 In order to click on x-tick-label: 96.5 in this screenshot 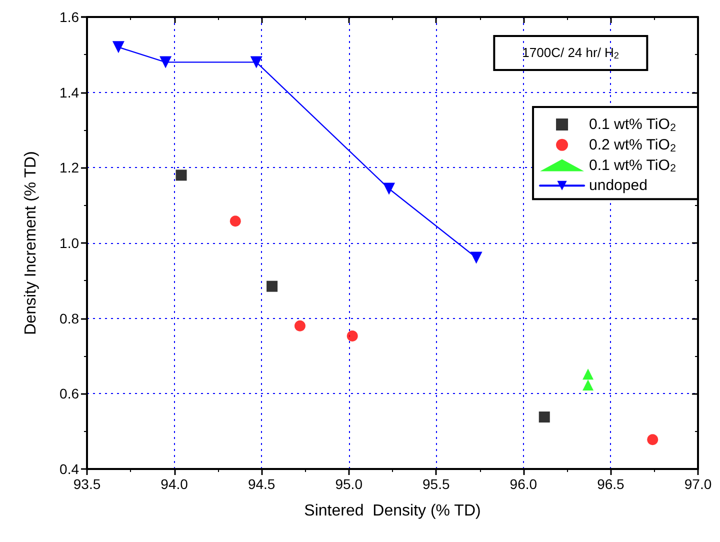, I will do `click(611, 484)`.